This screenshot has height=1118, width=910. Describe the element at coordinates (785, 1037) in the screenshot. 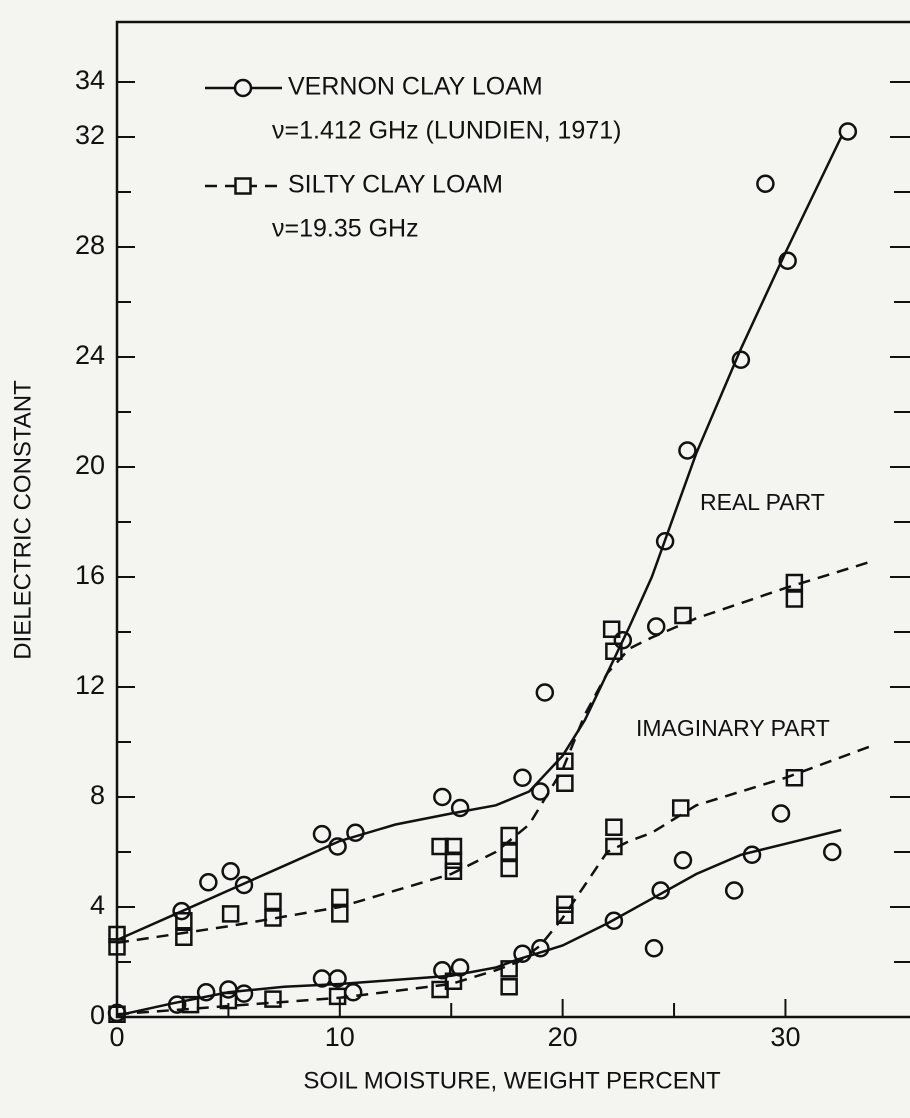

I see `x-tick-label: 30` at that location.